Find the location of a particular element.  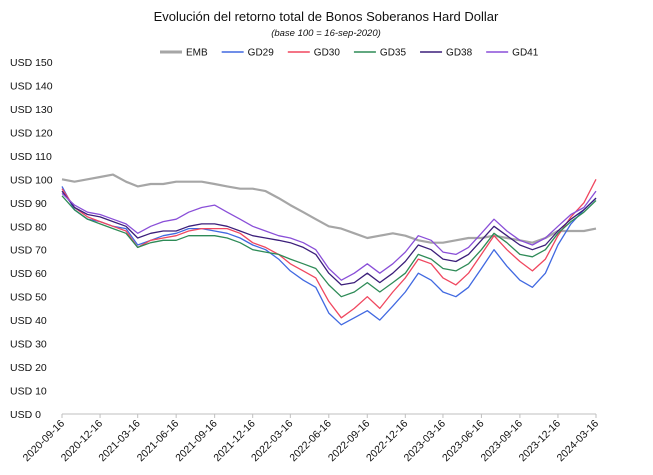

y-tick-label: USD 110 is located at coordinates (31, 157).